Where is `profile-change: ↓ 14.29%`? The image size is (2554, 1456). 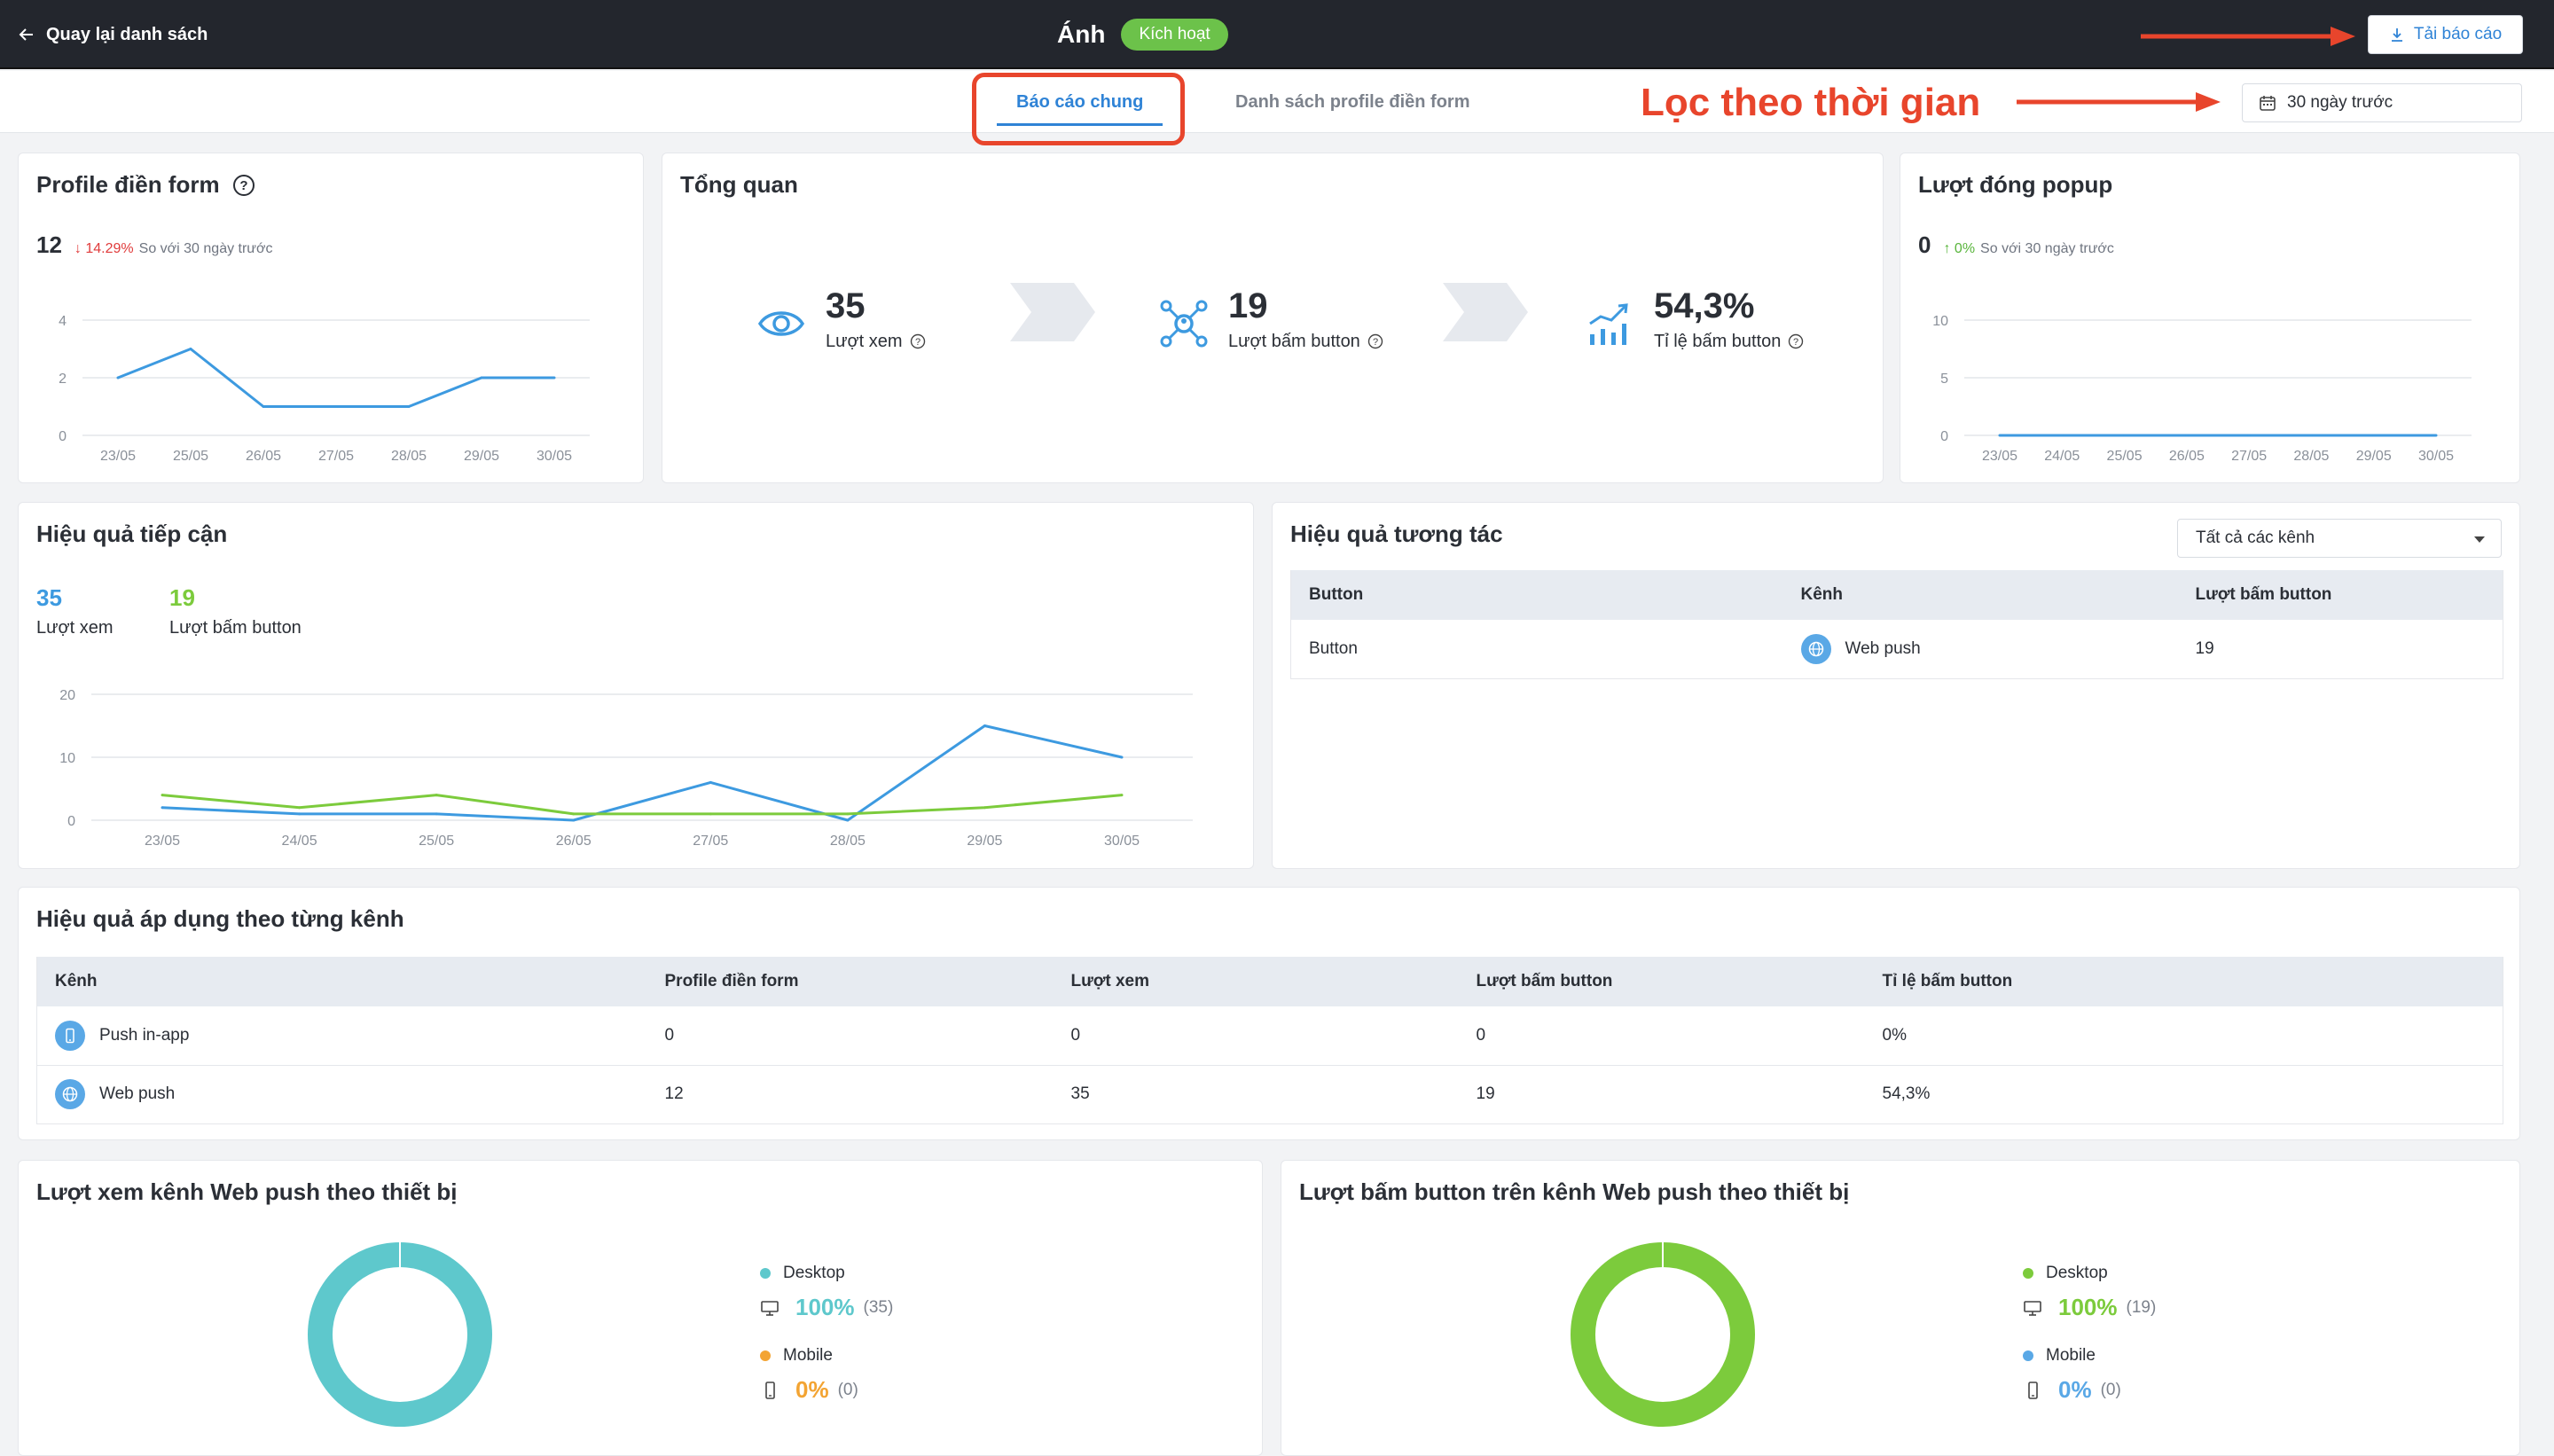 profile-change: ↓ 14.29% is located at coordinates (104, 248).